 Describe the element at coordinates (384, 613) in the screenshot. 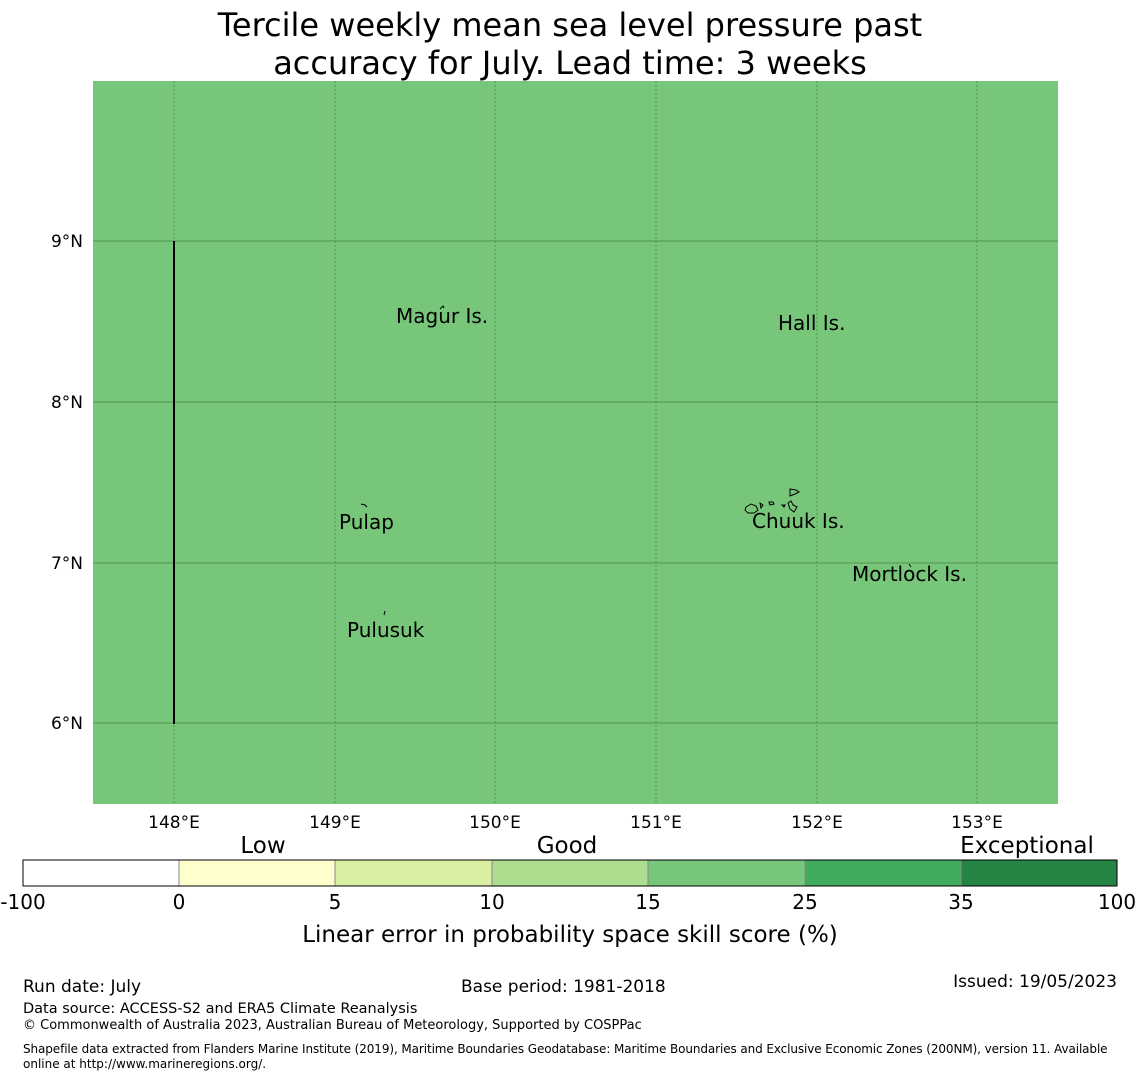

I see `pulusuk-island-shape` at that location.